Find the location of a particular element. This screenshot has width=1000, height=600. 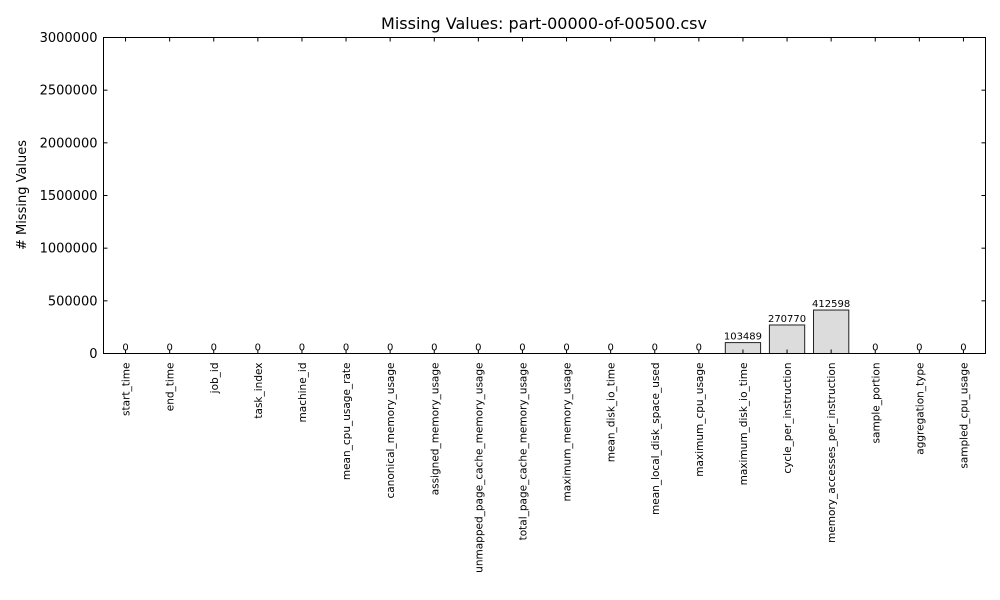

x-tick-label-assigned_memory_usage: assigned_memory_usage is located at coordinates (435, 429).